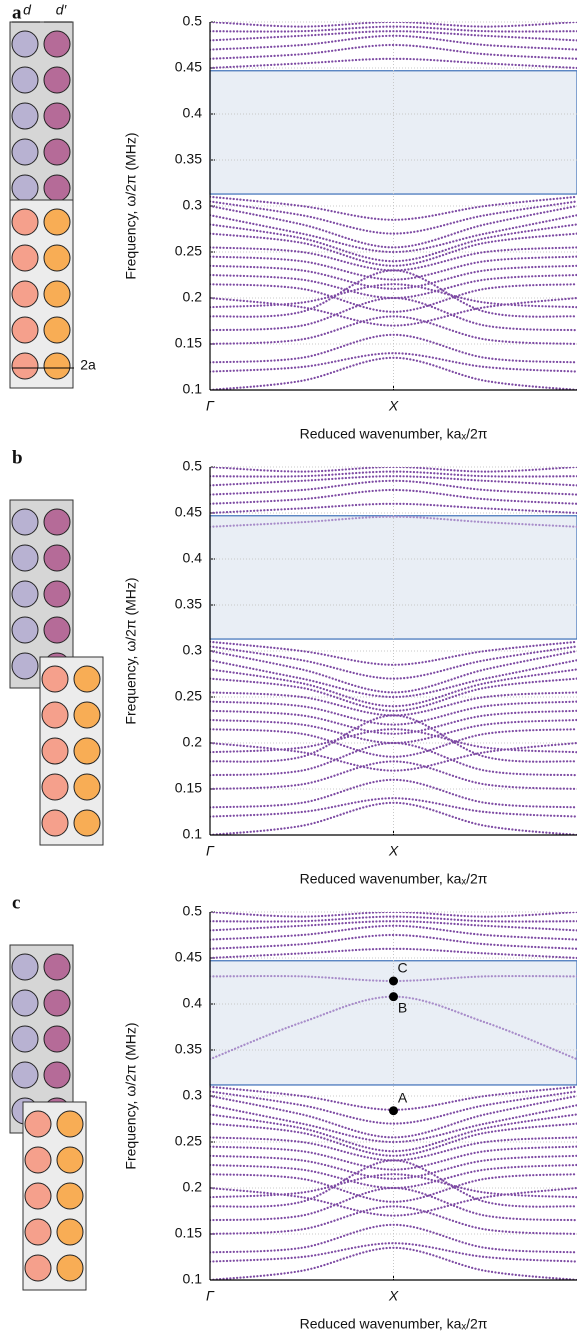 The width and height of the screenshot is (577, 1336). What do you see at coordinates (403, 1097) in the screenshot?
I see `mode-label: A` at bounding box center [403, 1097].